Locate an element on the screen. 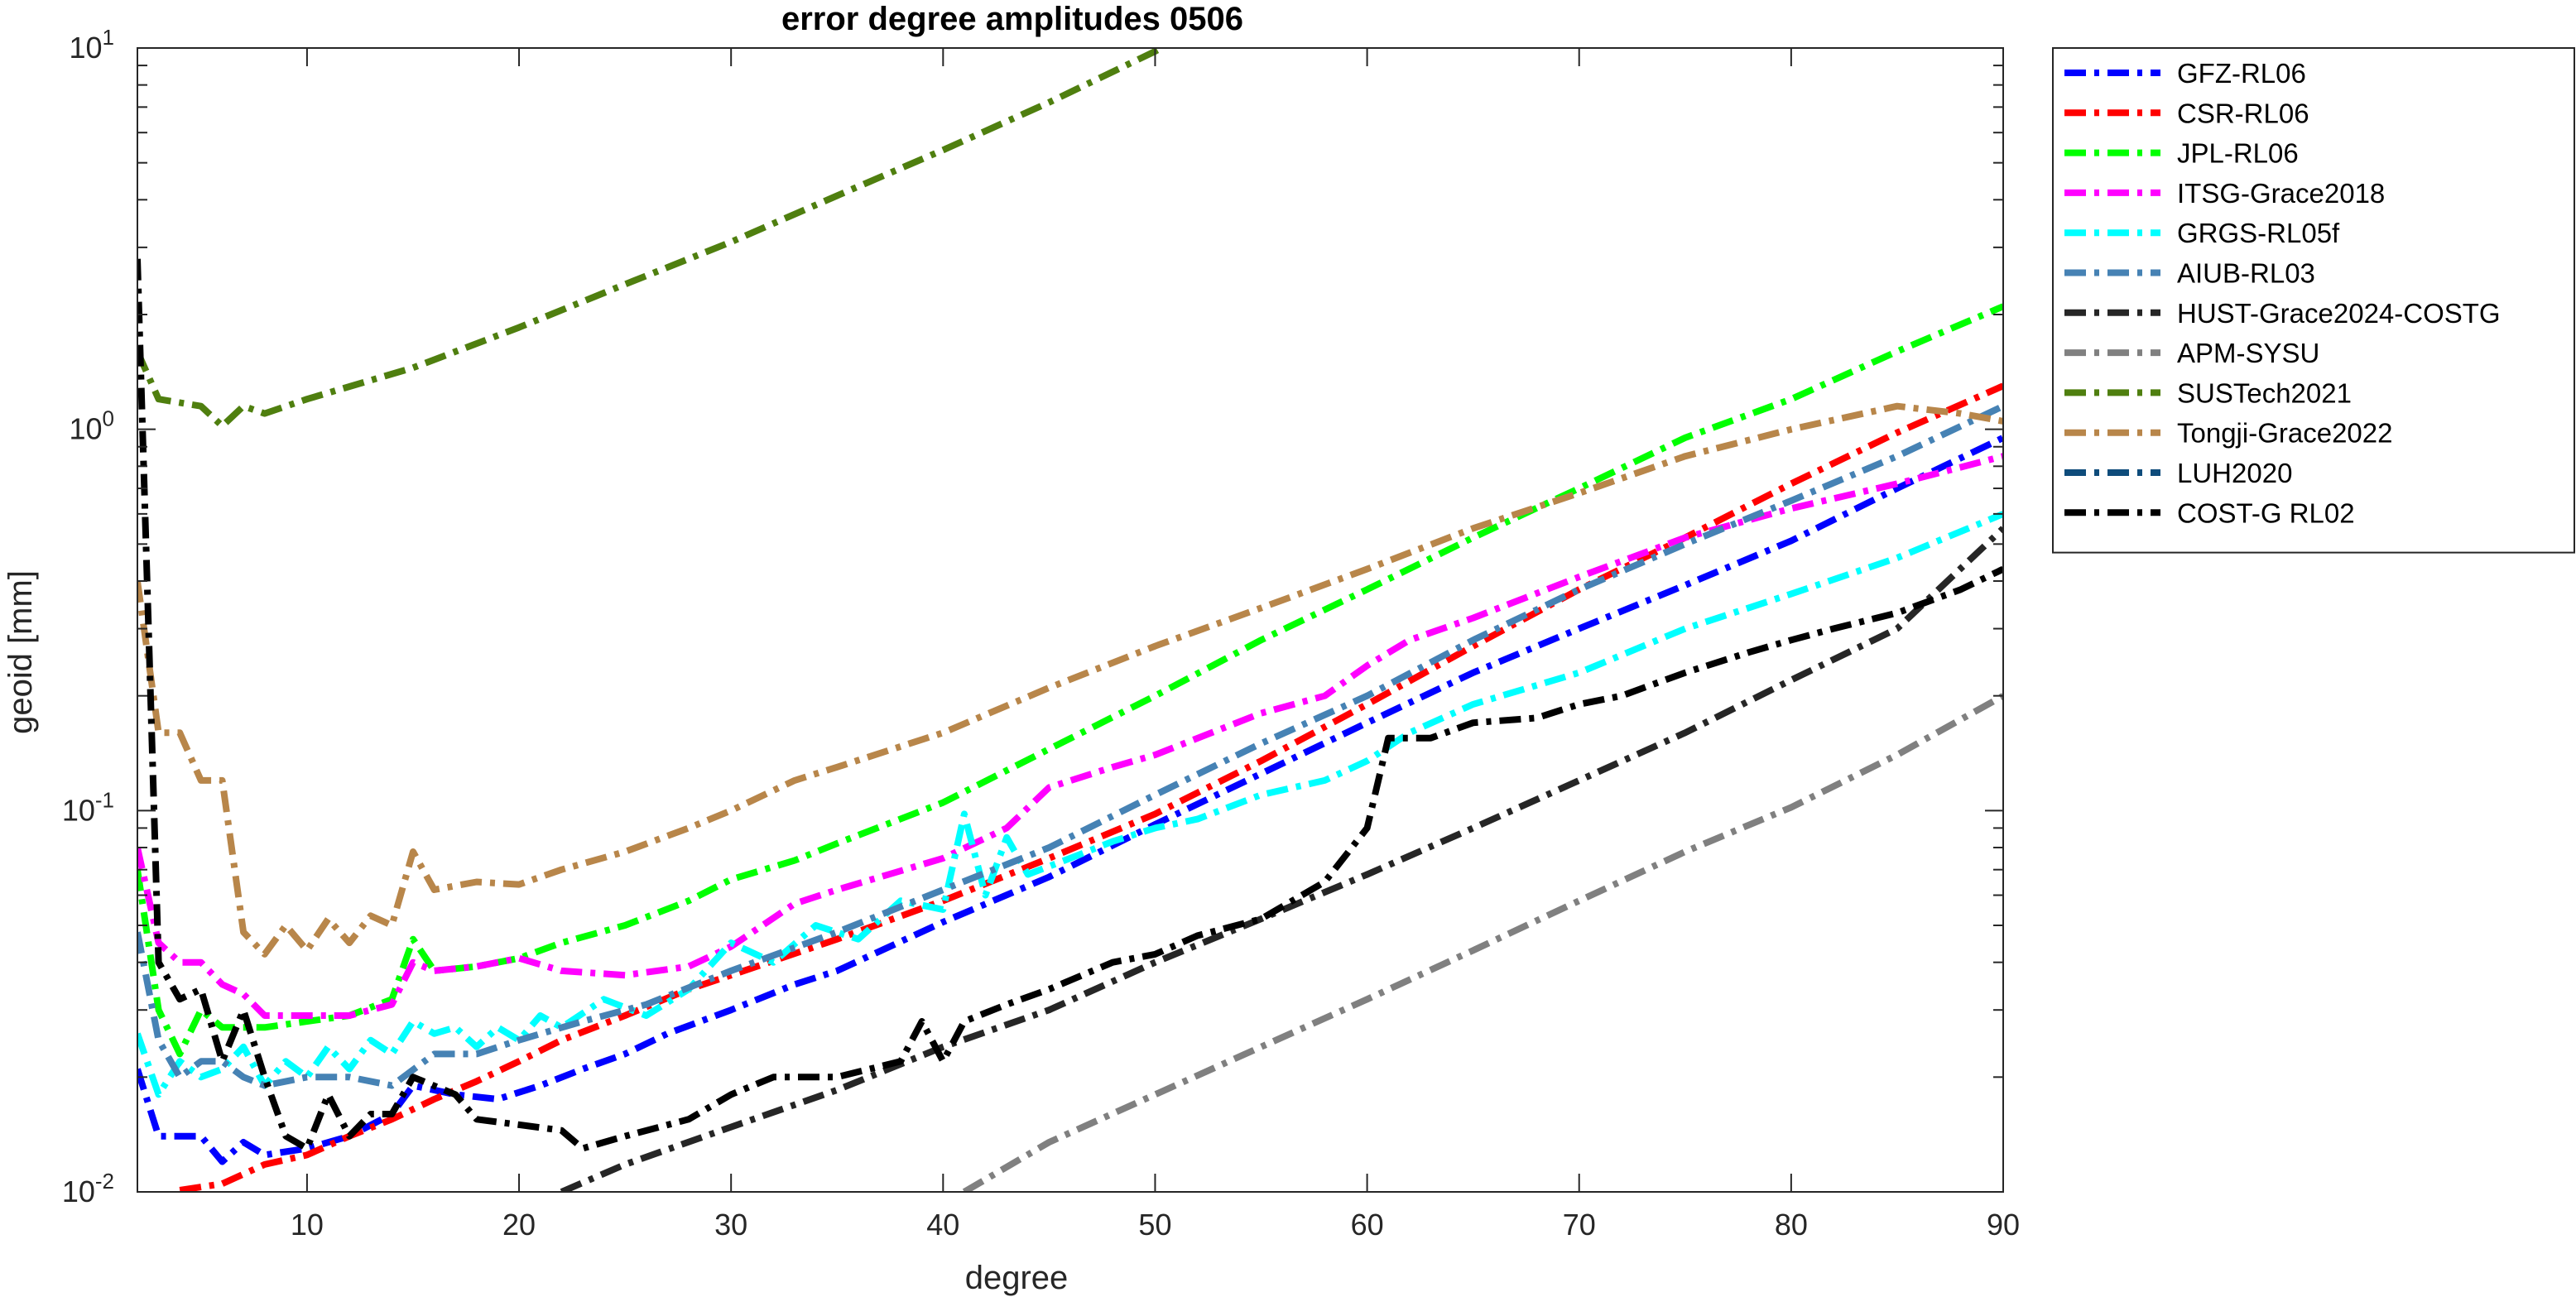 This screenshot has height=1297, width=2576. legend-label: JPL-RL06 is located at coordinates (2238, 153).